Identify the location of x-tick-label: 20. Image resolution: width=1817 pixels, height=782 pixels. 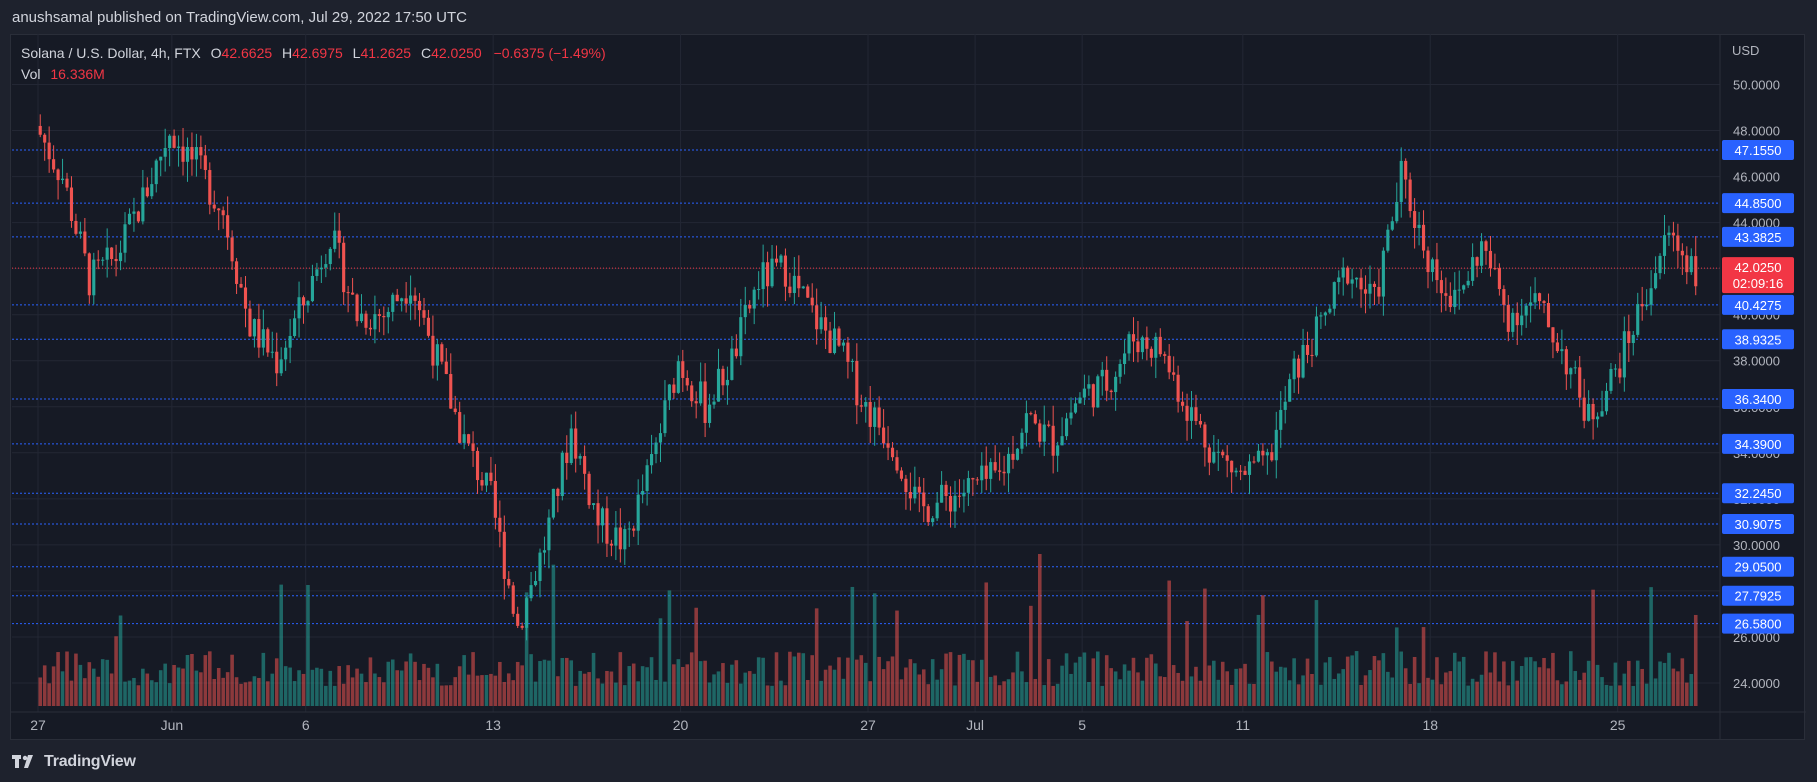
(681, 725).